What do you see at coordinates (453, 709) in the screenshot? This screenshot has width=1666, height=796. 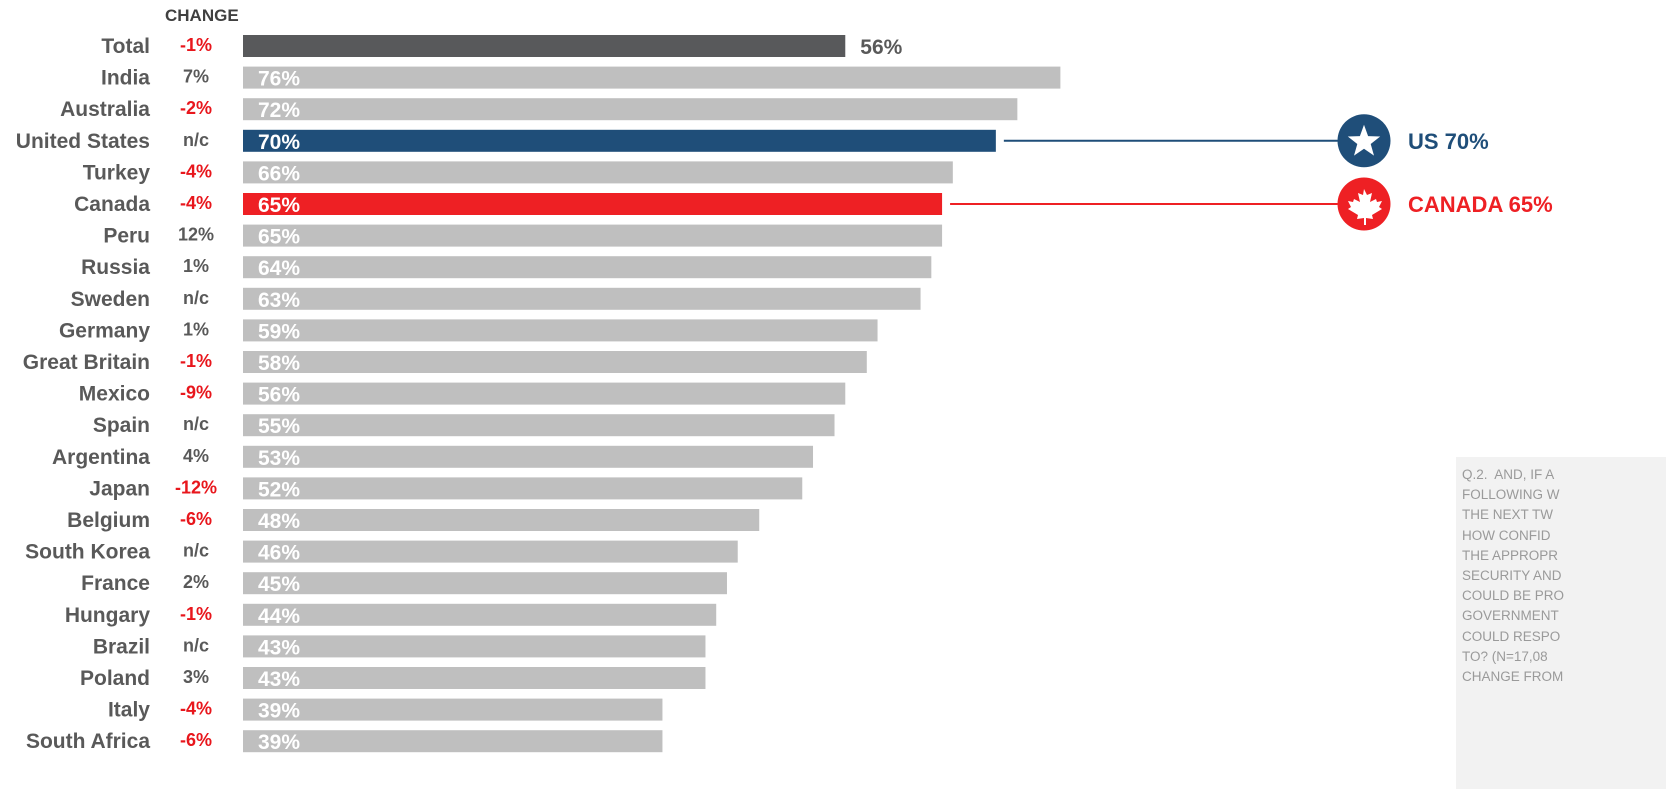 I see `bar-italy` at bounding box center [453, 709].